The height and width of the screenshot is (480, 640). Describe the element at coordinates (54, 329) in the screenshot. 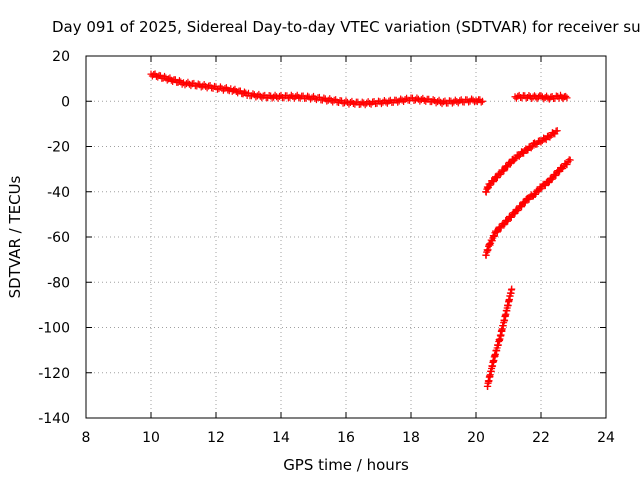

I see `y-tick-label: -100` at that location.